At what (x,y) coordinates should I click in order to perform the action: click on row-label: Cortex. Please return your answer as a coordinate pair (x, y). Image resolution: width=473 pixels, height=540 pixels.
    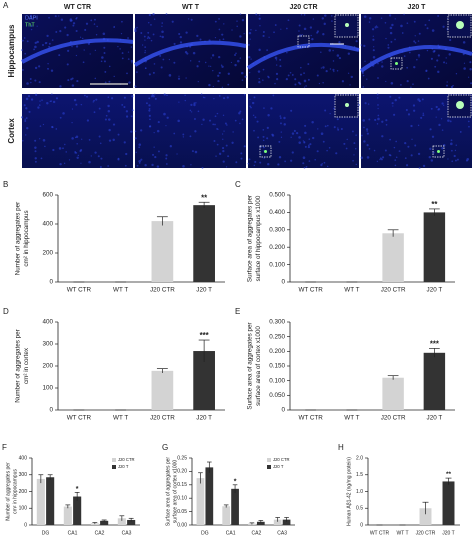
    Looking at the image, I should click on (11, 131).